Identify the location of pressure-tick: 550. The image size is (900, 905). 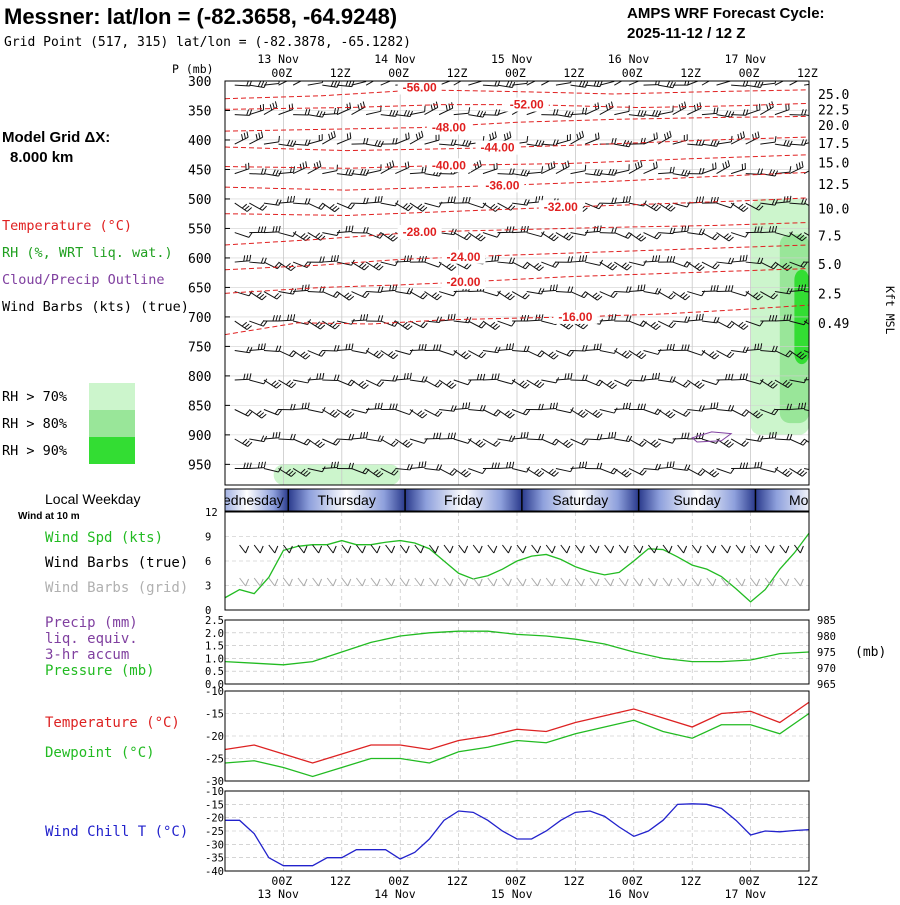
(199, 229).